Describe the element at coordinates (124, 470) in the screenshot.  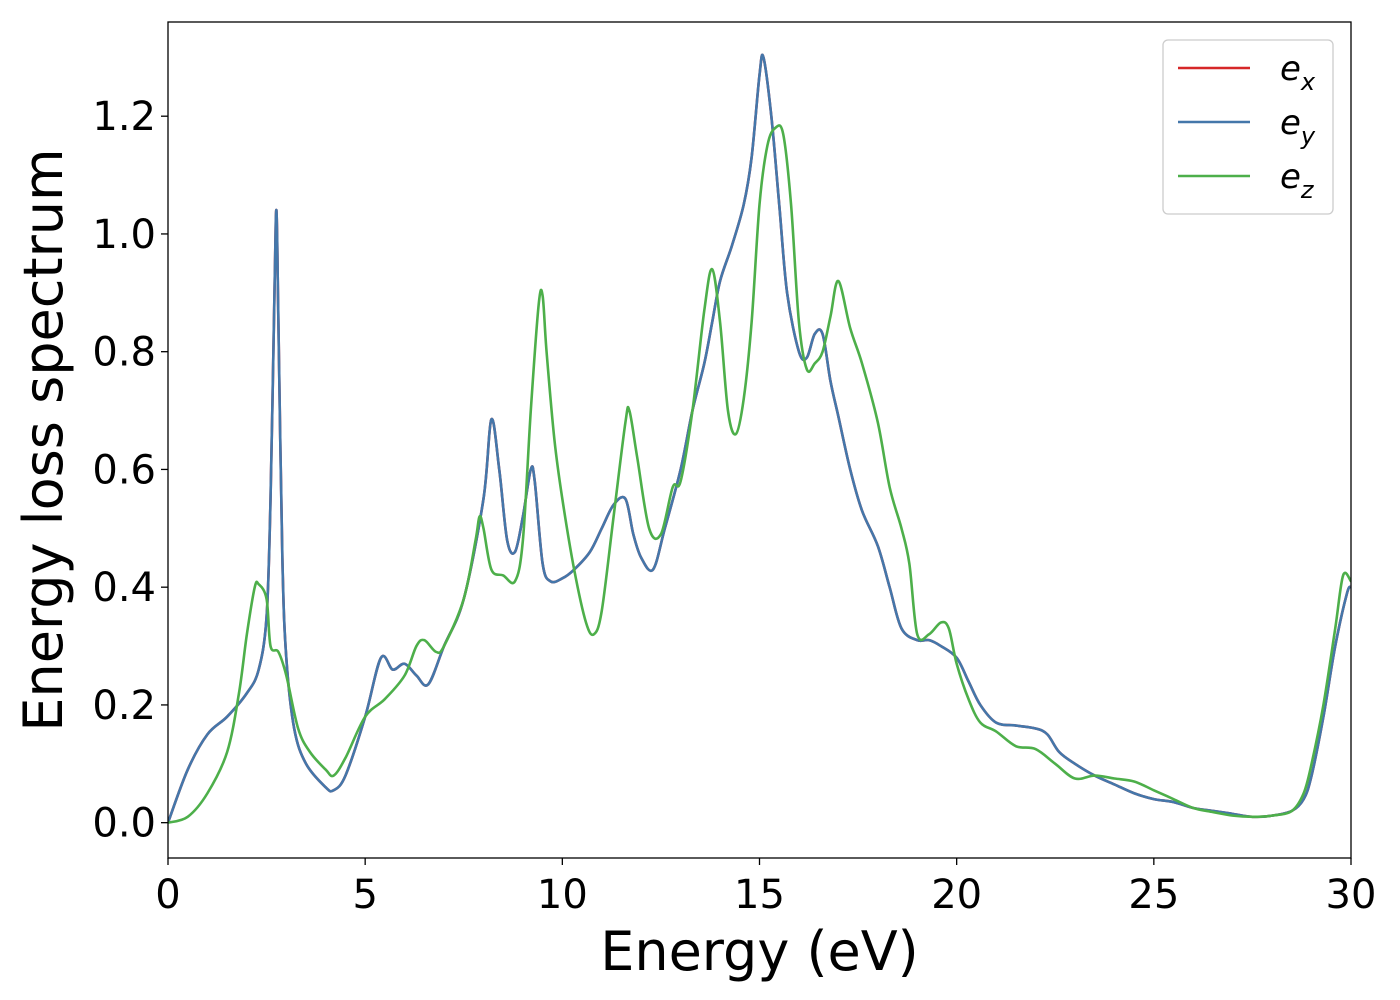
I see `y-tick-label: 0.6` at that location.